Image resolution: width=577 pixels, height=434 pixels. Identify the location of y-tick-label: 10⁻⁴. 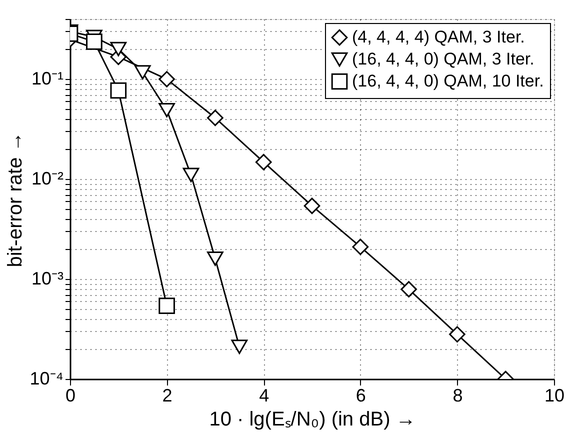
(47, 378).